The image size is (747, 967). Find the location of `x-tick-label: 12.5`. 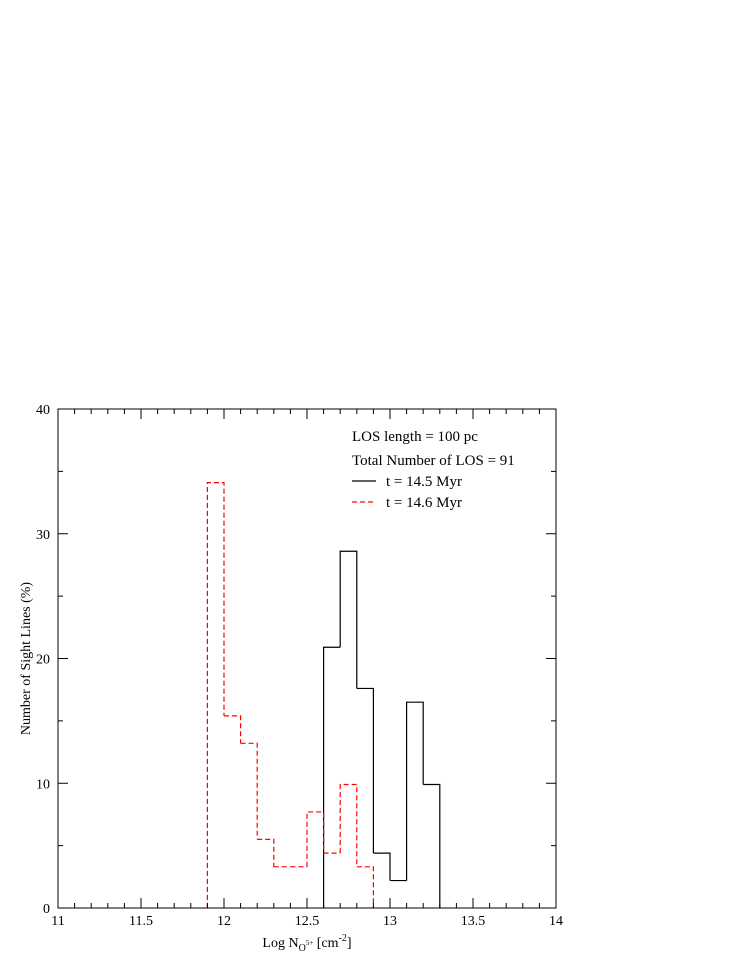

x-tick-label: 12.5 is located at coordinates (307, 921).